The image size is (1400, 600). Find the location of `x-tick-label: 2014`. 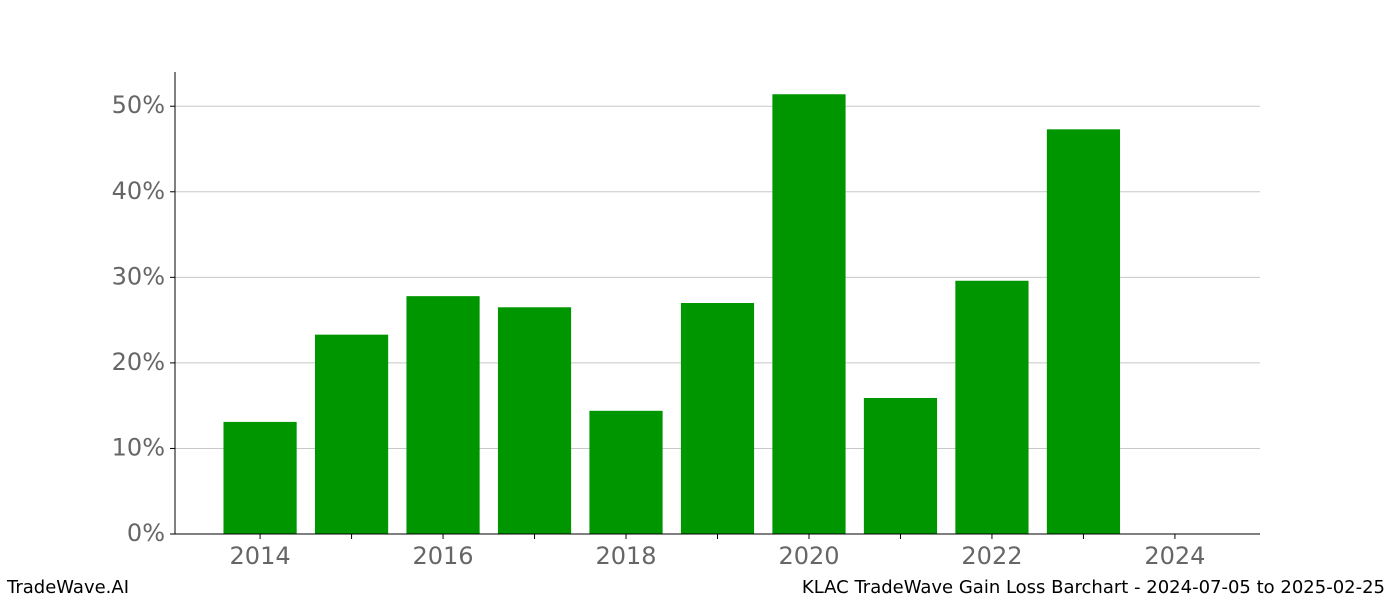

x-tick-label: 2014 is located at coordinates (260, 556).